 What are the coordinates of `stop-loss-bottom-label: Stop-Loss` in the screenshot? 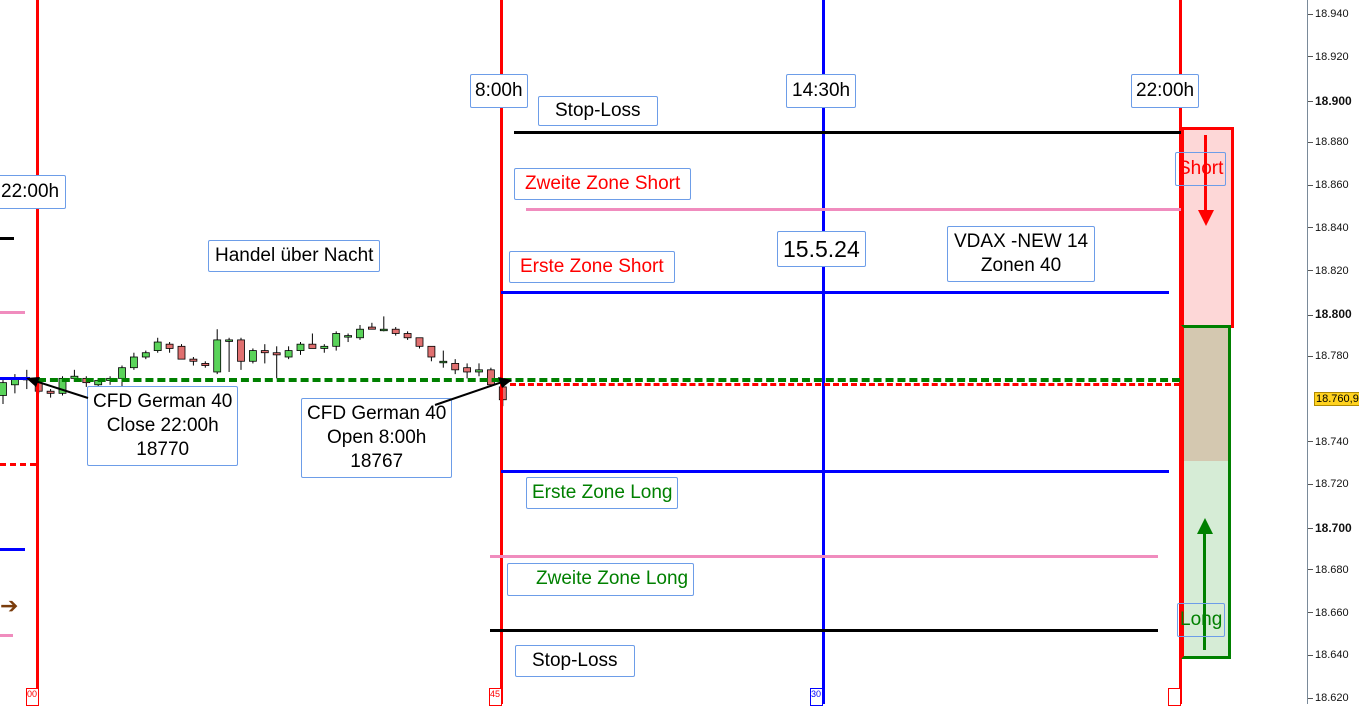 It's located at (575, 661).